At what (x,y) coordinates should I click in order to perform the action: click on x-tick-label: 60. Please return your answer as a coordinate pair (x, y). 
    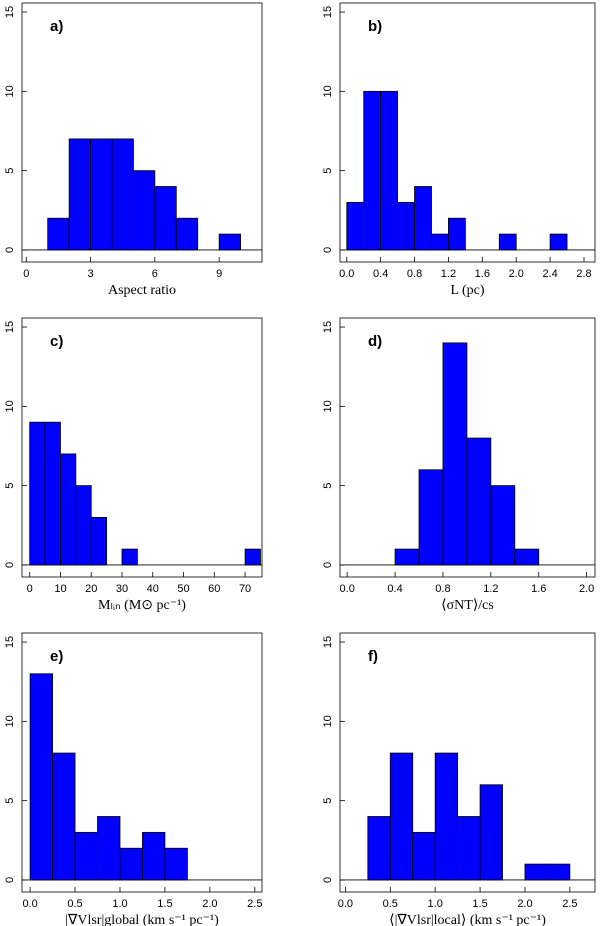
    Looking at the image, I should click on (214, 589).